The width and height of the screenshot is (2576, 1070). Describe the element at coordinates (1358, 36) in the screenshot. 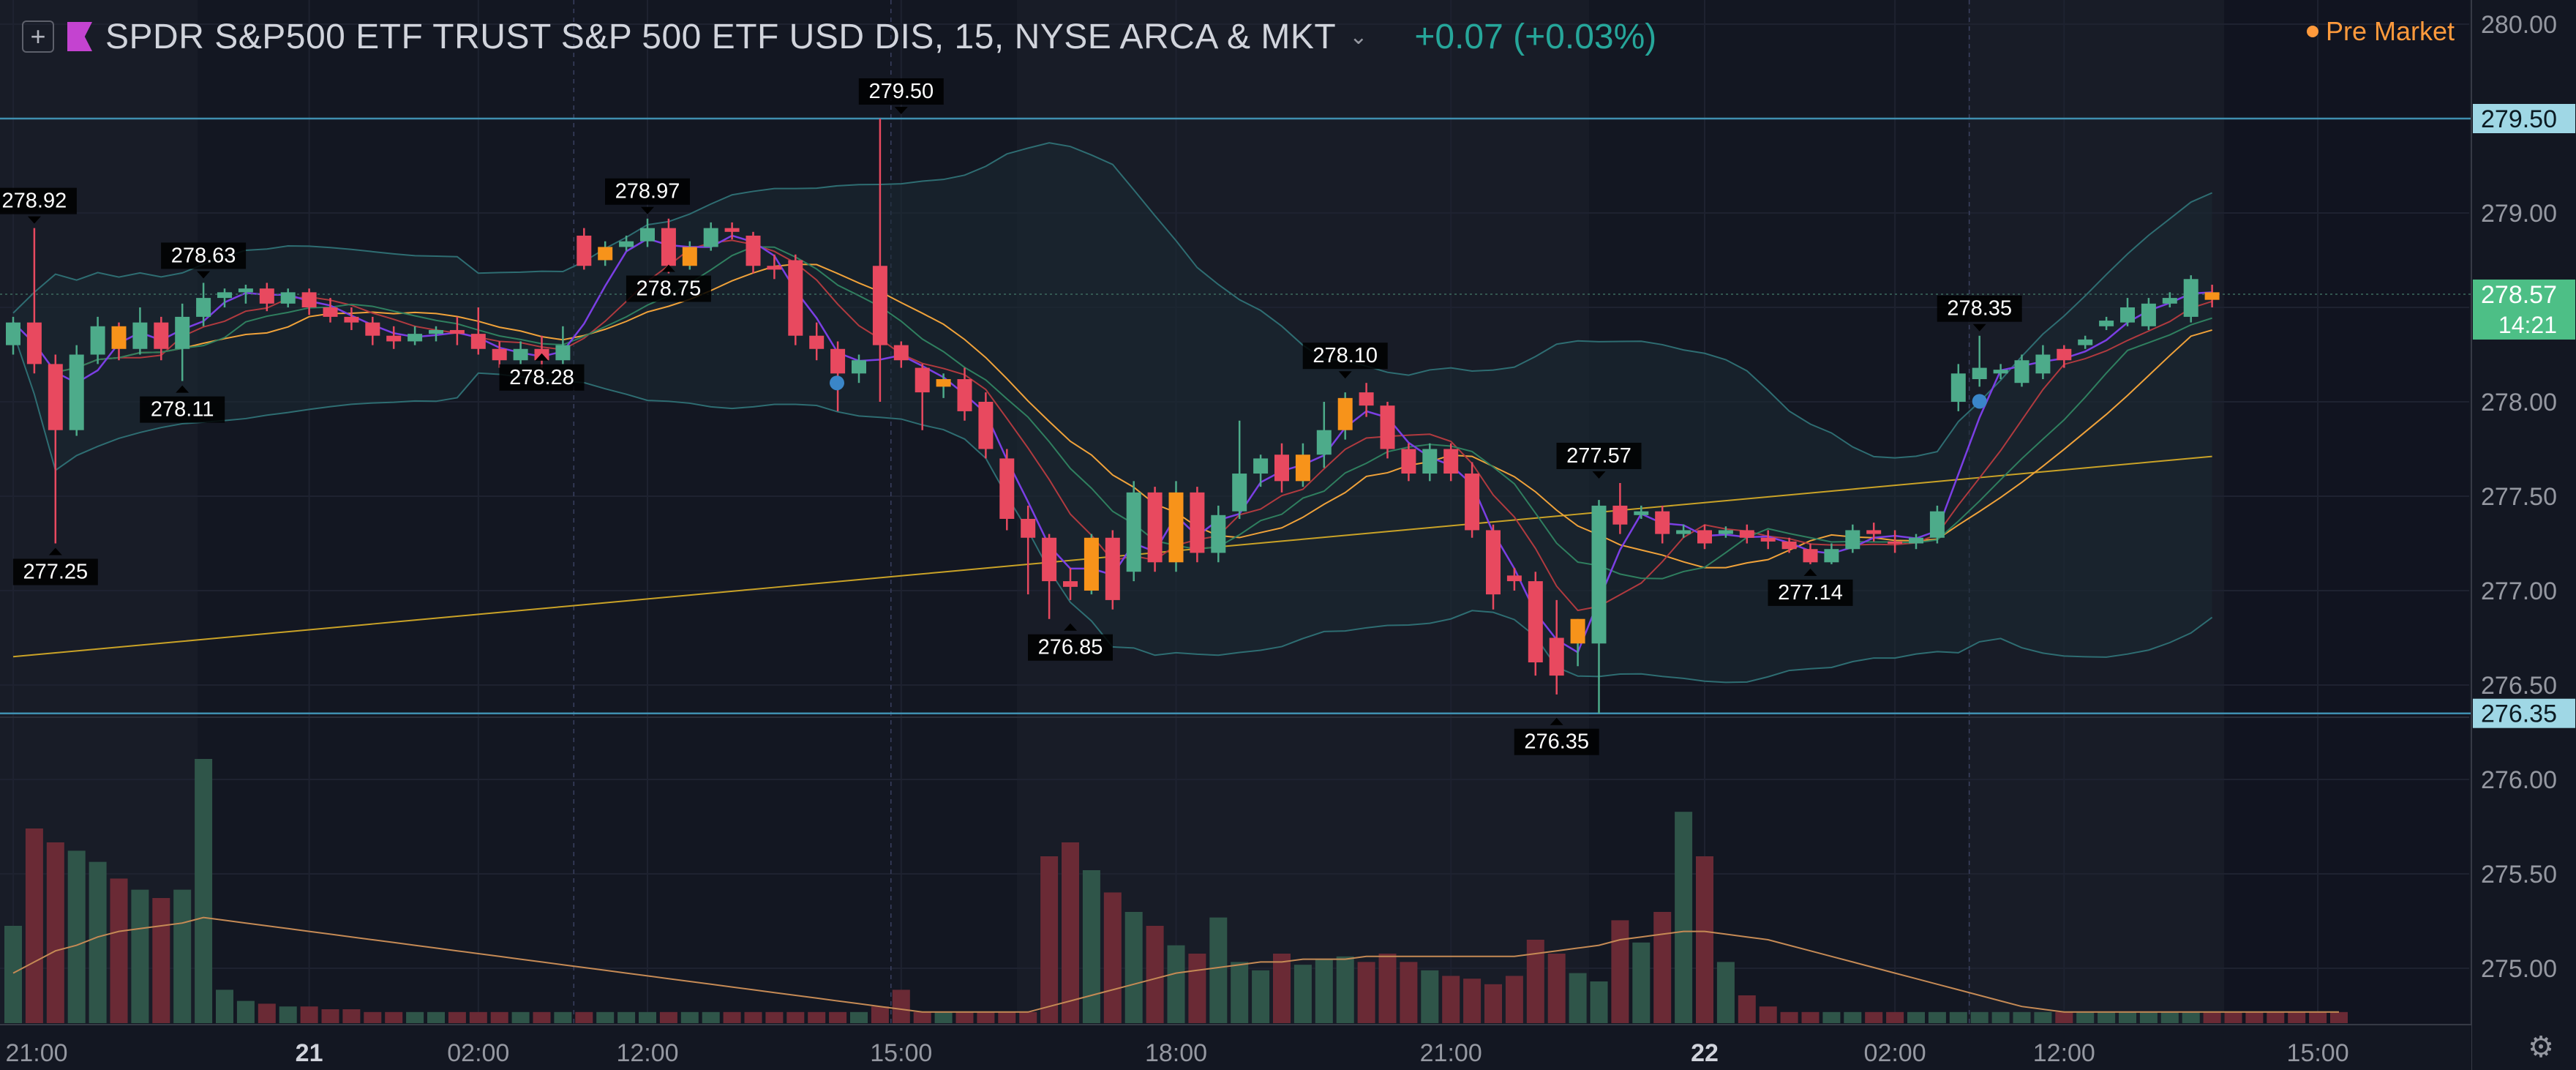

I see `chevron-down-icon: ⌄` at that location.